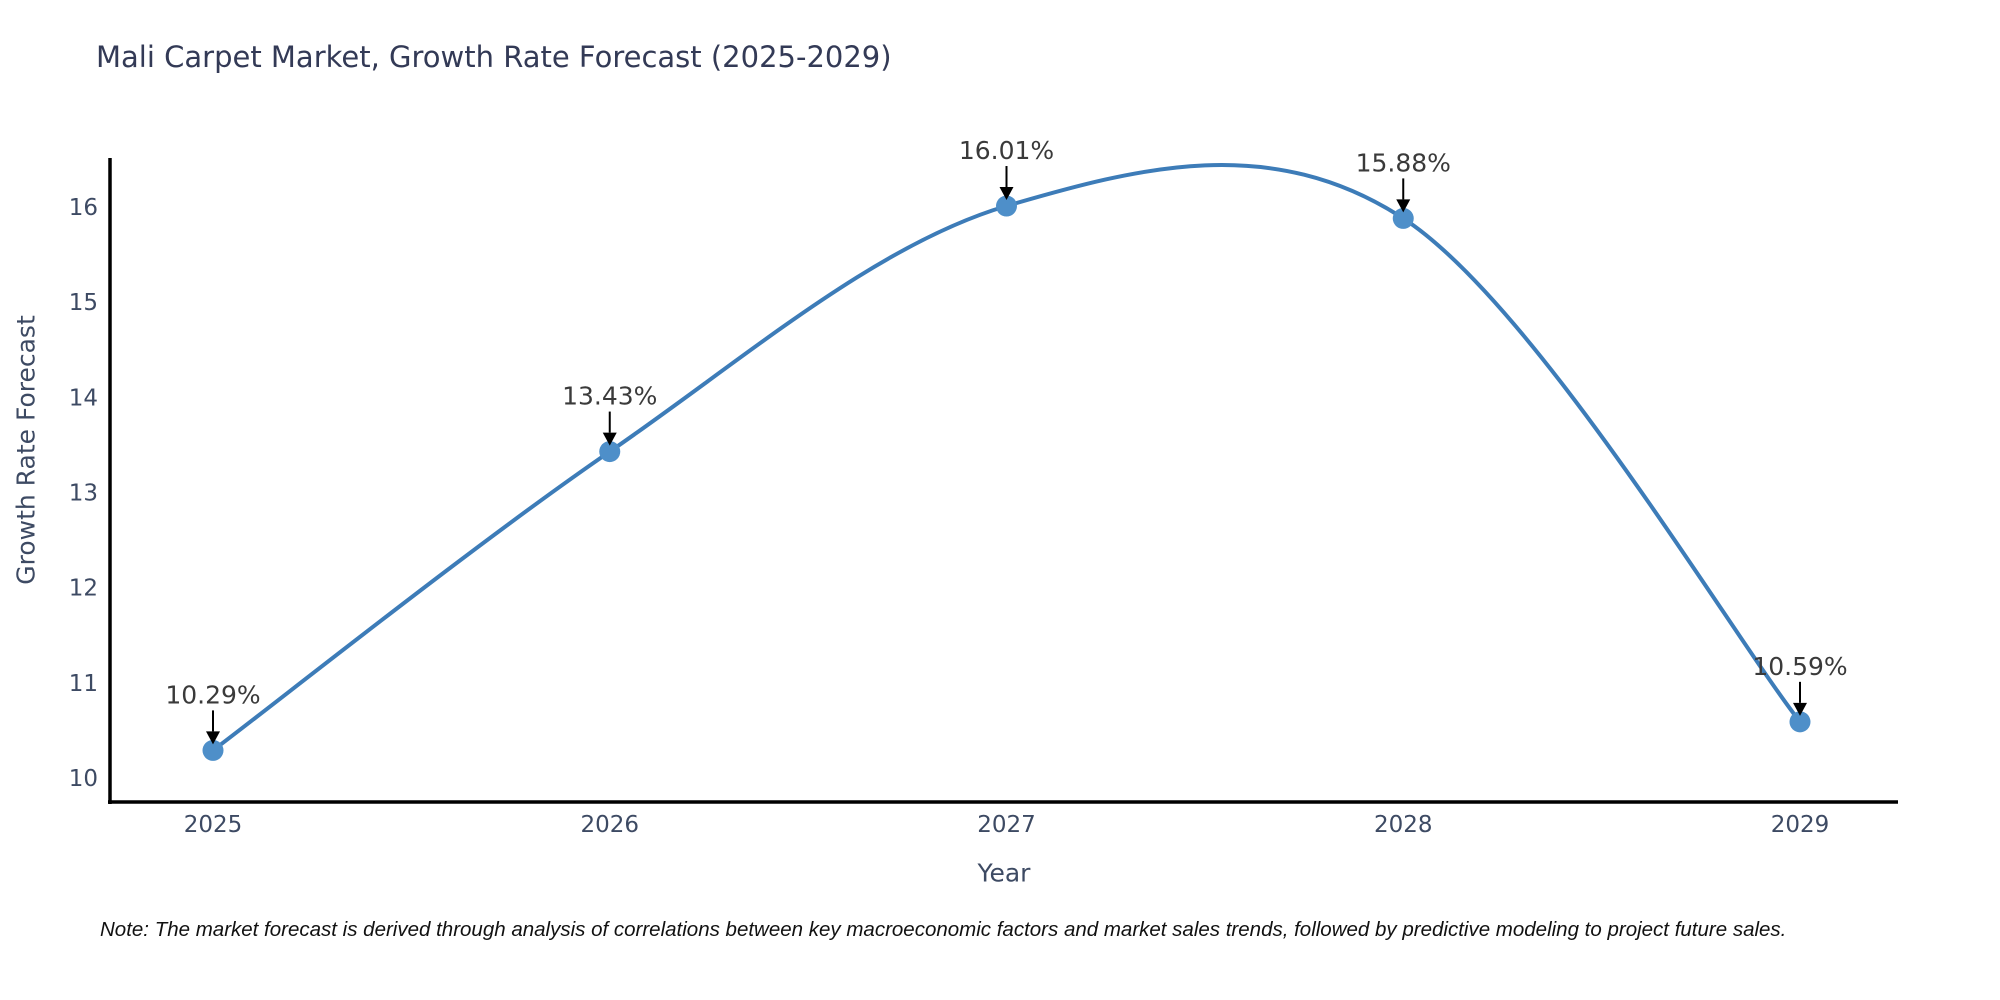 The width and height of the screenshot is (2000, 1000). Describe the element at coordinates (83, 493) in the screenshot. I see `y-tick-label-13: 13` at that location.